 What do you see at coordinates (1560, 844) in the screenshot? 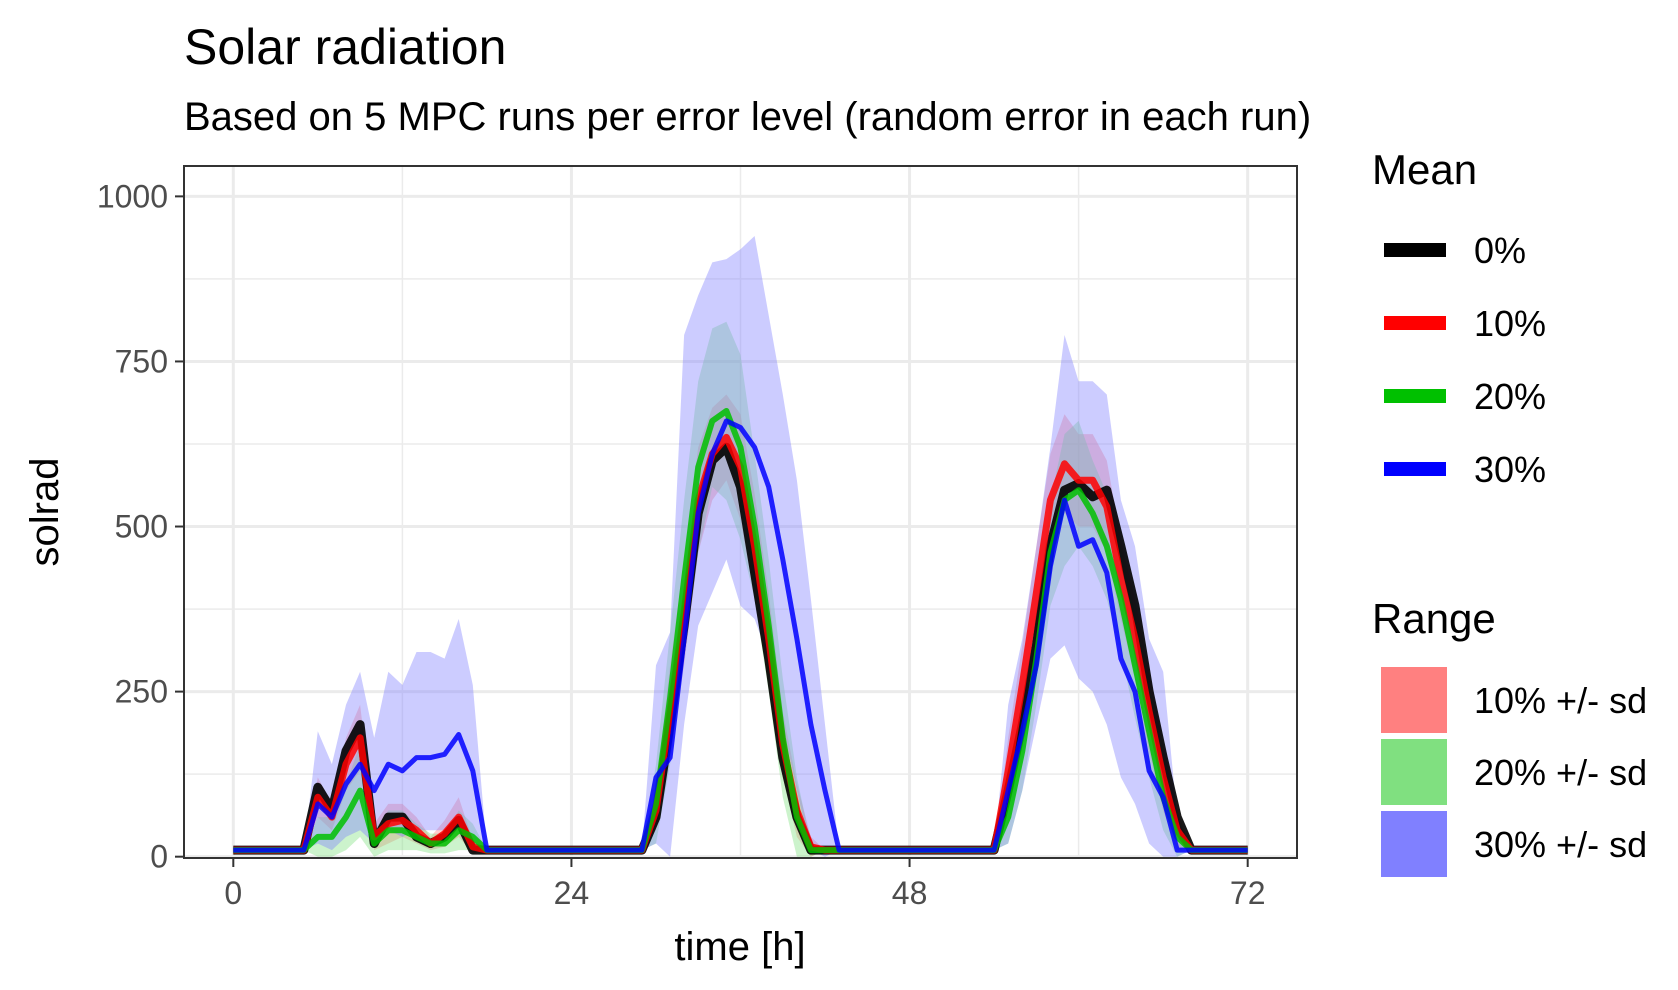
I see `legend-label-range: 30% +/- sd` at bounding box center [1560, 844].